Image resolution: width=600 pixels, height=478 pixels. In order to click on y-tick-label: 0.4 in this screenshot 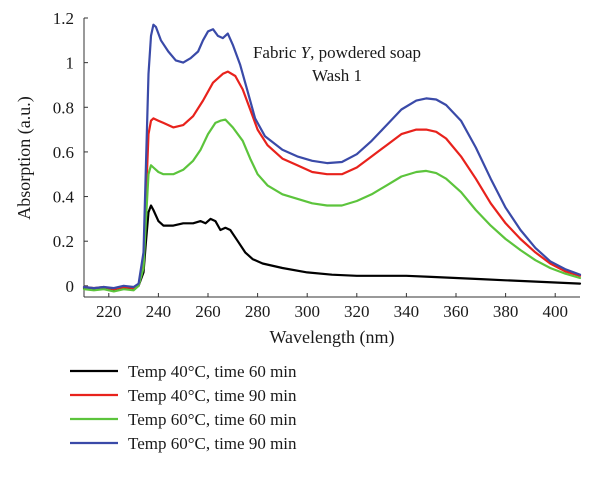, I will do `click(64, 197)`.